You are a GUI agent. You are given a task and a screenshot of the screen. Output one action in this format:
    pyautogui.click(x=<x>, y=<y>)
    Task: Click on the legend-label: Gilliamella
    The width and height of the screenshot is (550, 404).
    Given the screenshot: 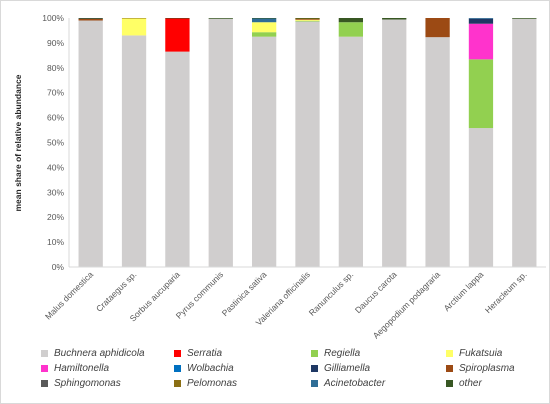 What is the action you would take?
    pyautogui.click(x=347, y=368)
    